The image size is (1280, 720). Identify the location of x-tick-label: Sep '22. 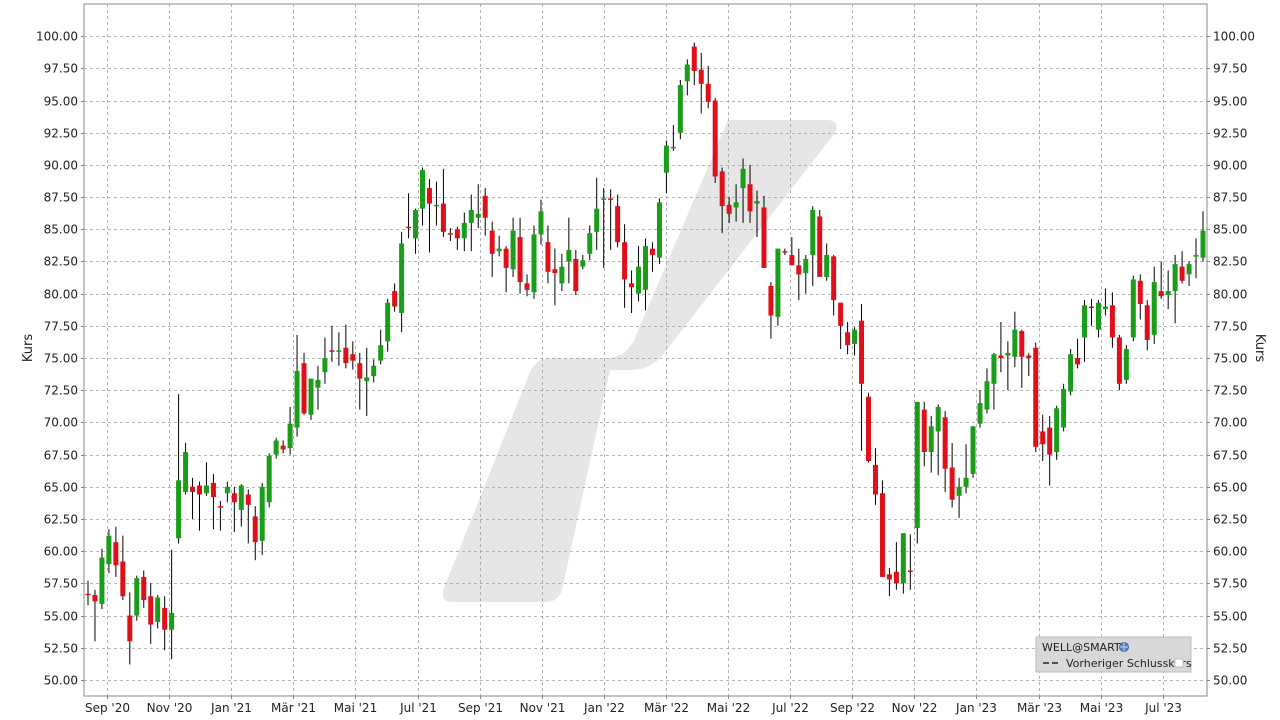
(852, 708).